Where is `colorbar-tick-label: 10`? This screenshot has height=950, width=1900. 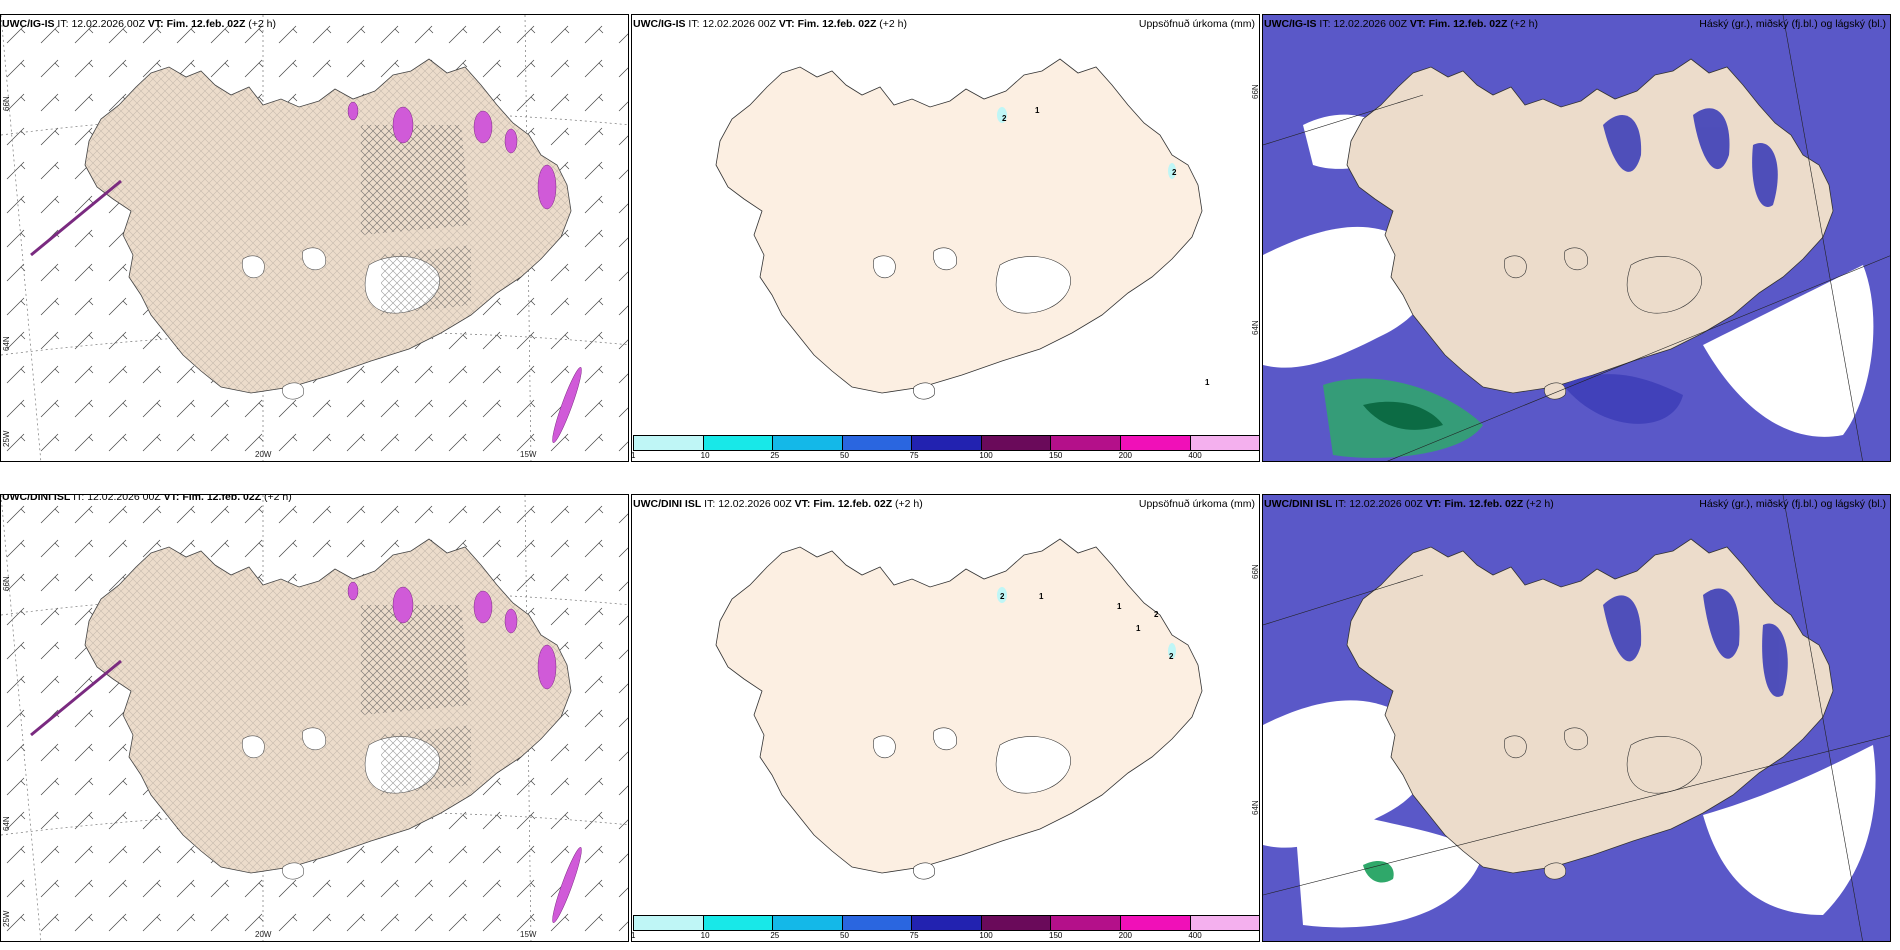
colorbar-tick-label: 10 is located at coordinates (705, 455).